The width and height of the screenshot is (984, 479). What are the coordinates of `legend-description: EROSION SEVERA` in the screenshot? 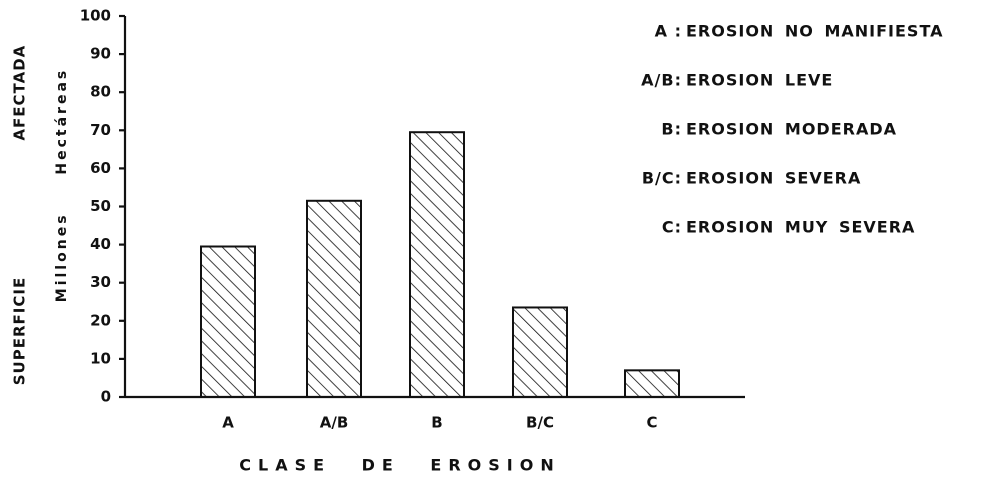 It's located at (773, 178).